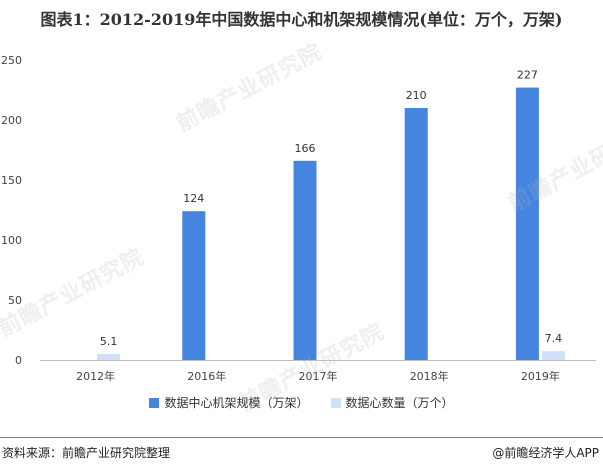  I want to click on y-tick-label: 50, so click(15, 300).